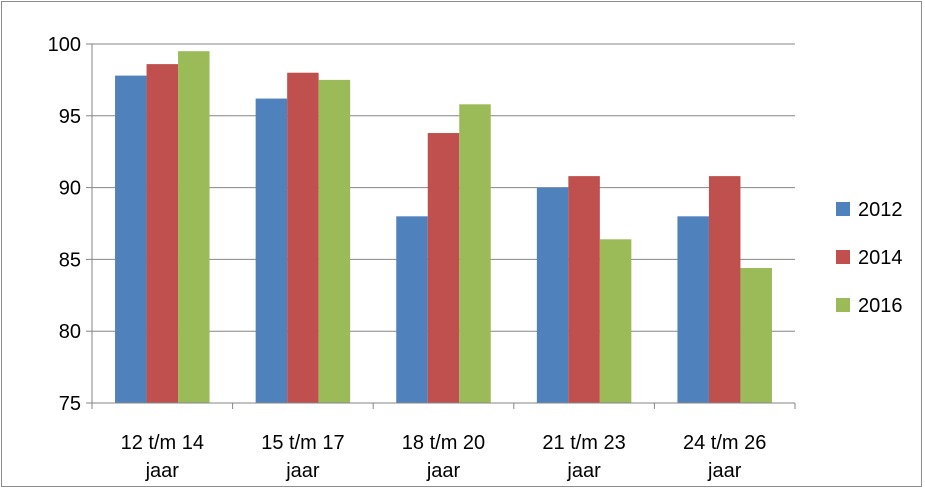 The height and width of the screenshot is (493, 925). I want to click on legend: 2012 2014 2016, so click(869, 258).